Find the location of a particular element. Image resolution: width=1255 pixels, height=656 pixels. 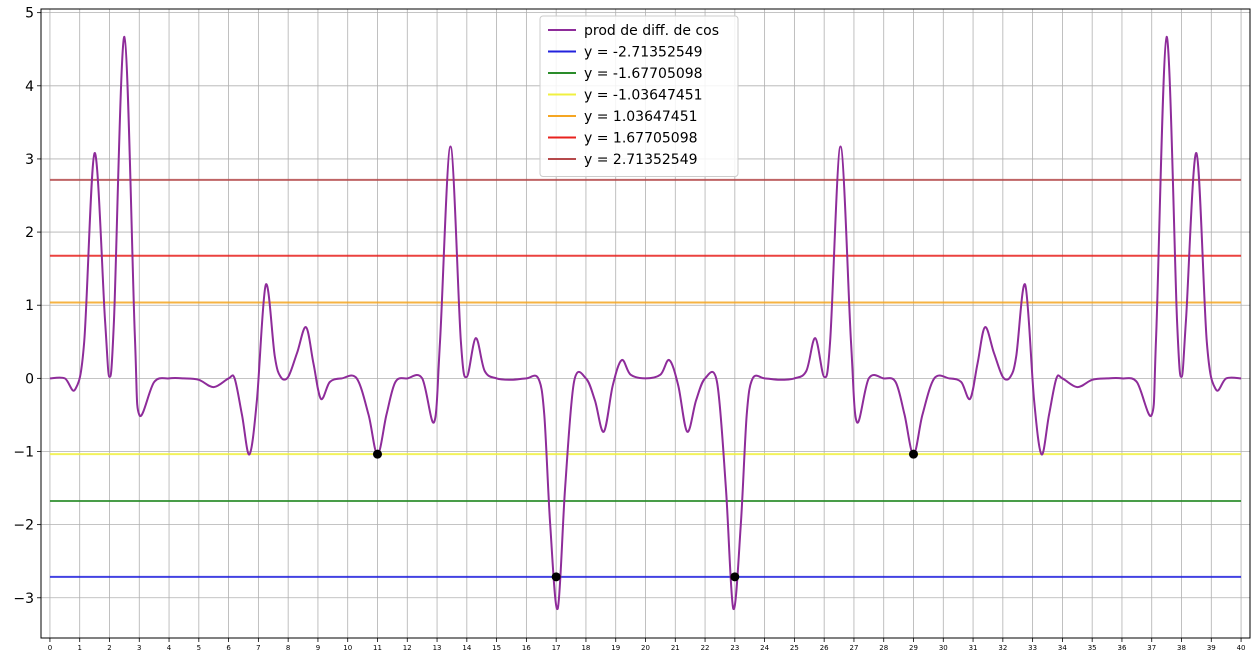

x-tick-label: 40 is located at coordinates (1241, 648).